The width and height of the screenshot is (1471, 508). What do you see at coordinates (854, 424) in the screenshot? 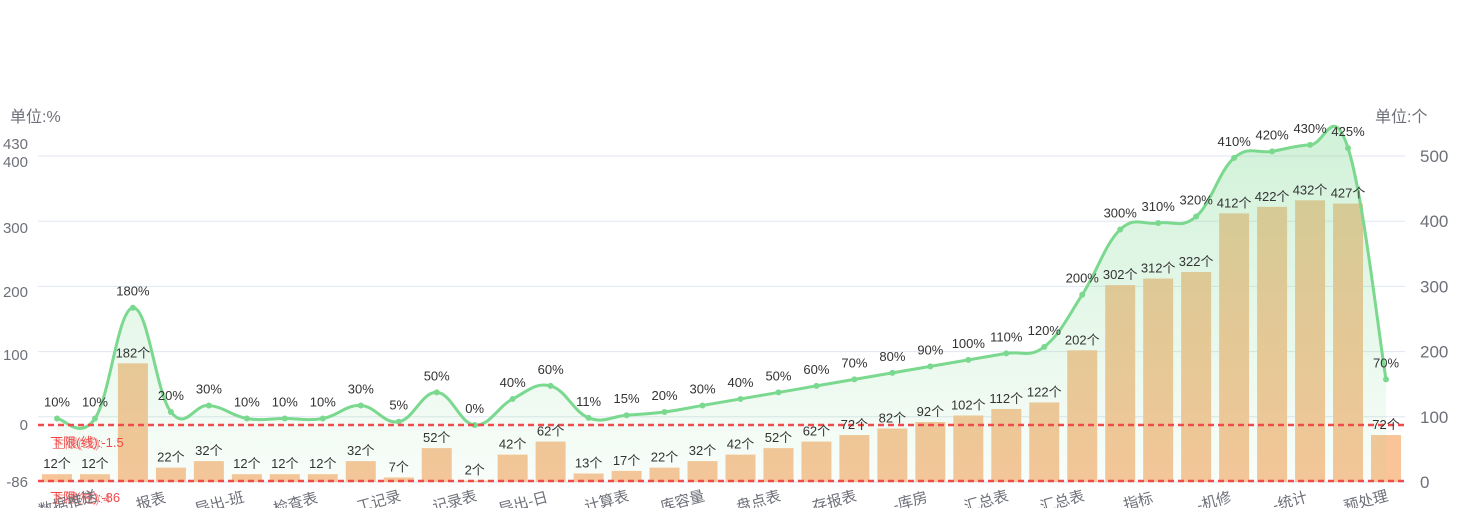
I see `bar-data-label: 72个` at bounding box center [854, 424].